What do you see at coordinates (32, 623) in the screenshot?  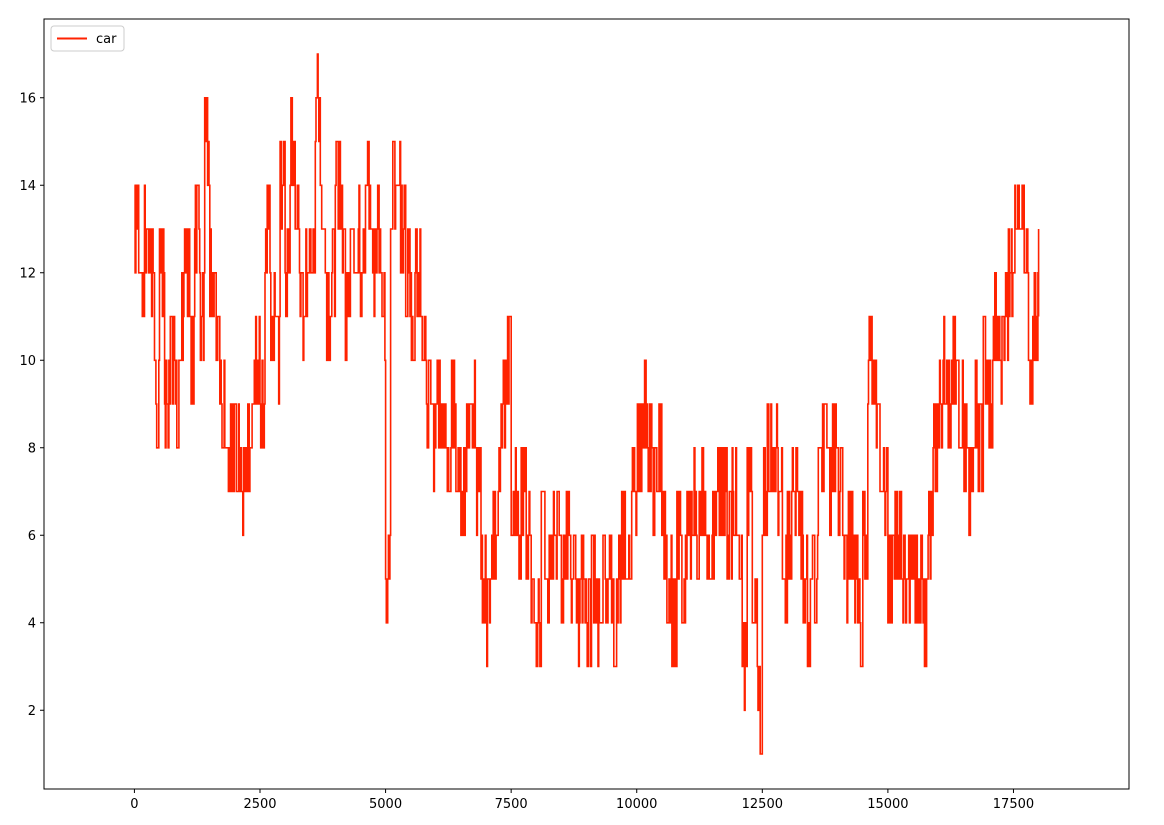 I see `y-tick-label: 4` at bounding box center [32, 623].